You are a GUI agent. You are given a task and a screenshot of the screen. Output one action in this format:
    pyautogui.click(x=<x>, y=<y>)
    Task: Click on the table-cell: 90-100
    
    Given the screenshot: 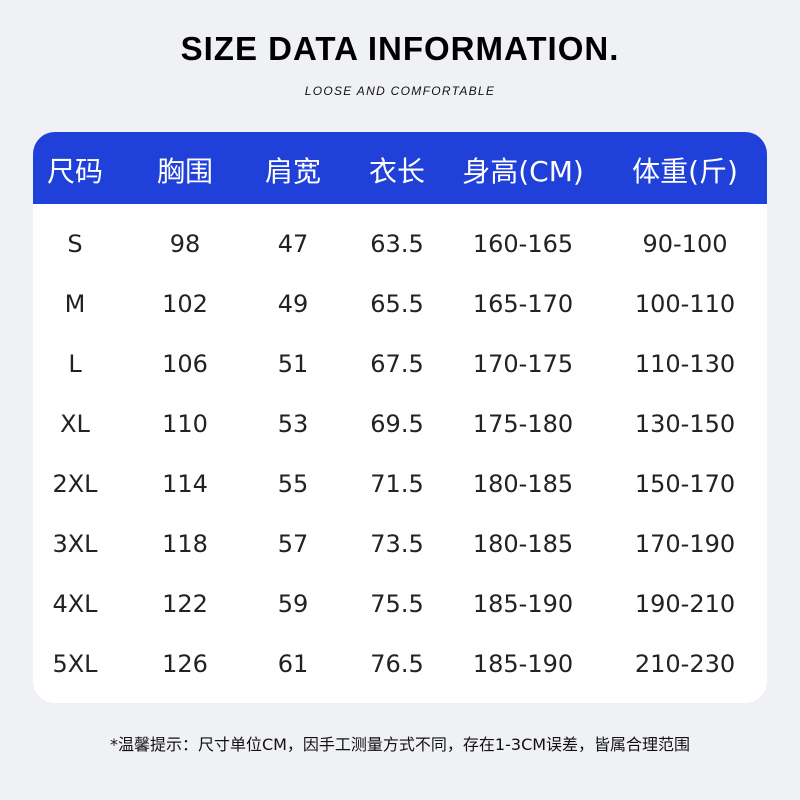 What is the action you would take?
    pyautogui.click(x=685, y=244)
    